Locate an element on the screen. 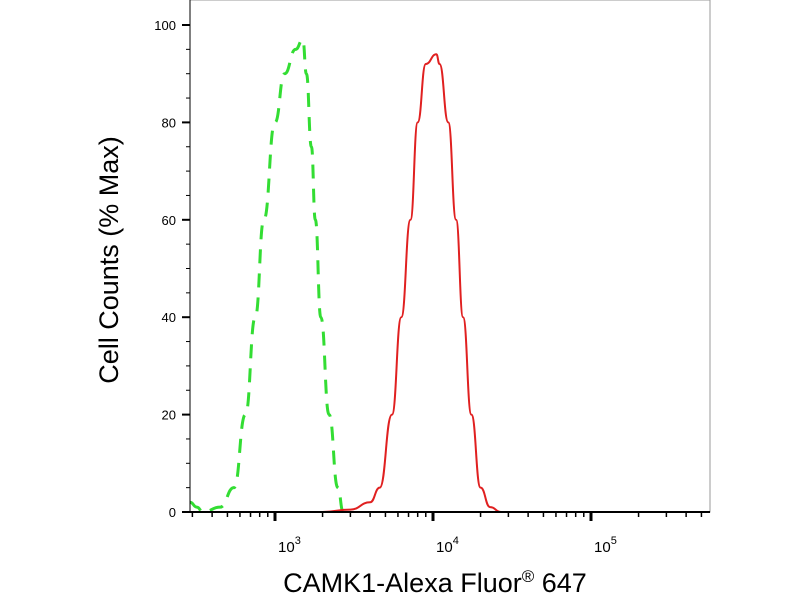 Image resolution: width=800 pixels, height=600 pixels. x-tick-label: 10⁵ is located at coordinates (605, 545).